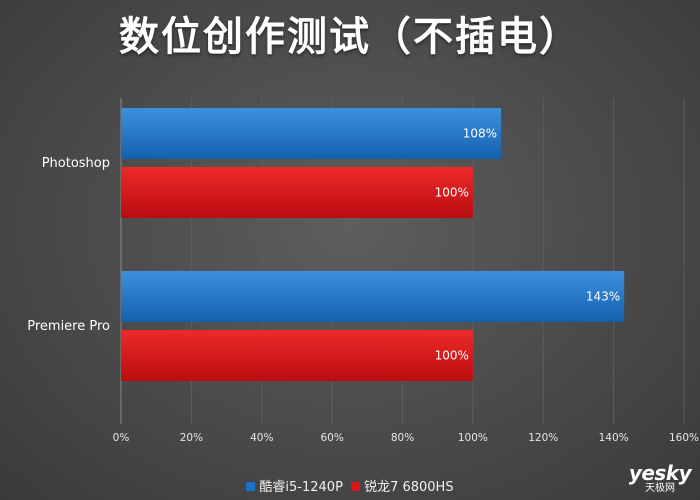 The width and height of the screenshot is (700, 500). Describe the element at coordinates (68, 326) in the screenshot. I see `category-label: Premiere Pro` at that location.